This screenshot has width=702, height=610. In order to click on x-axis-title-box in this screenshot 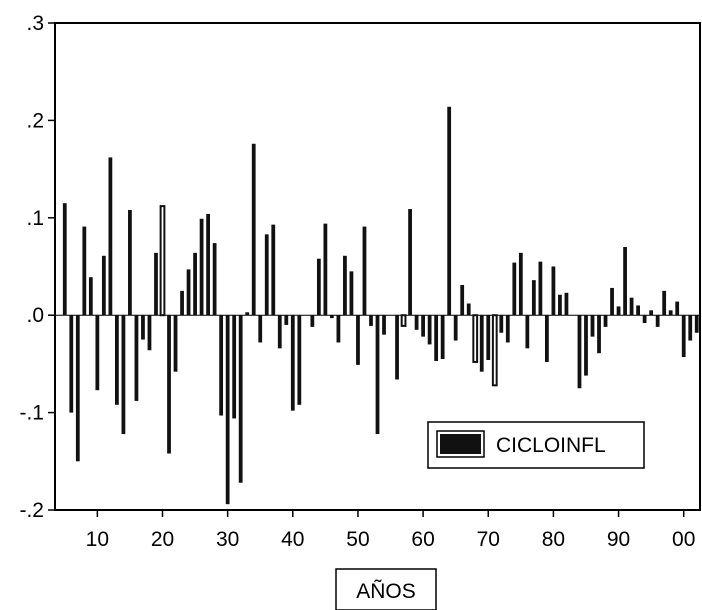, I will do `click(386, 589)`.